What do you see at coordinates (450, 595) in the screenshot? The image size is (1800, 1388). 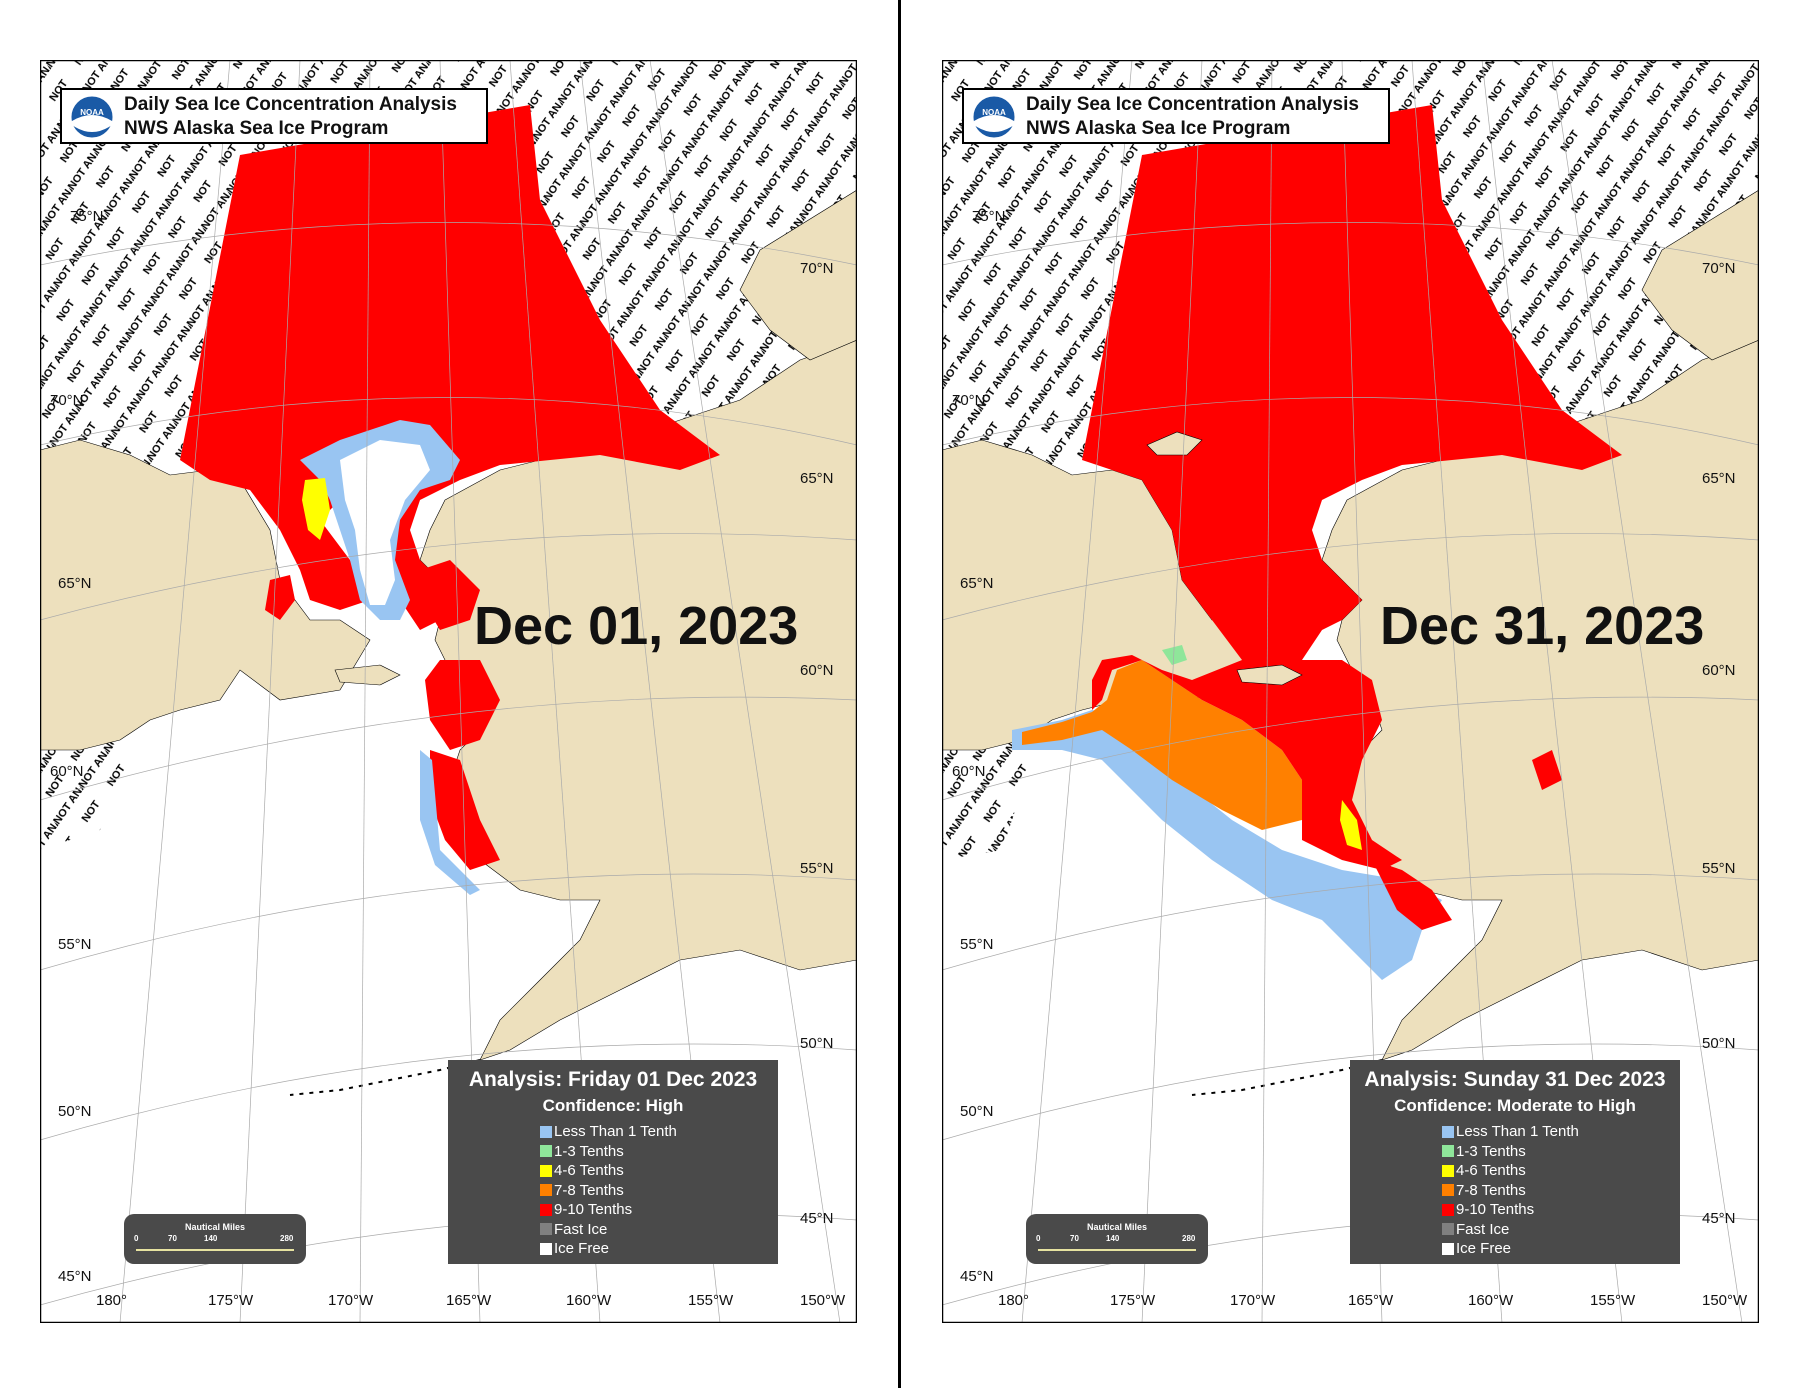 I see `ice-9-10-norton` at bounding box center [450, 595].